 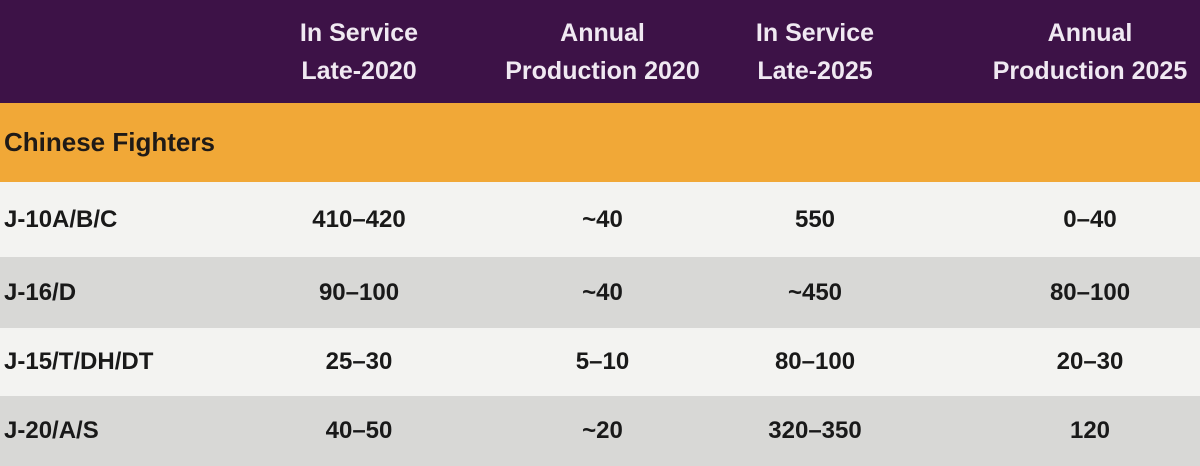 I want to click on cell-annual-production-2020: 5–10, so click(x=602, y=361).